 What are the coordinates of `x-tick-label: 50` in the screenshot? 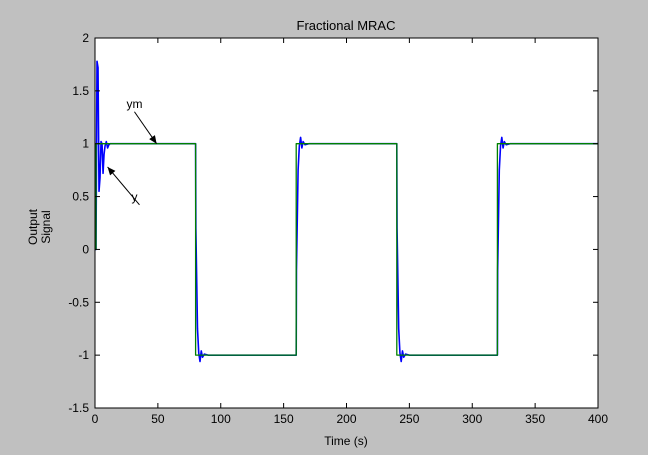 It's located at (158, 419).